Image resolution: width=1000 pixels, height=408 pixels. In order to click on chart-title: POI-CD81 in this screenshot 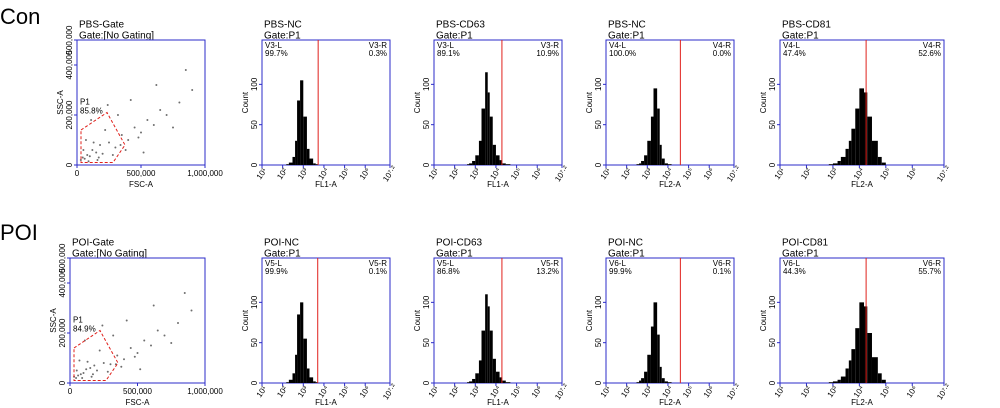, I will do `click(805, 243)`.